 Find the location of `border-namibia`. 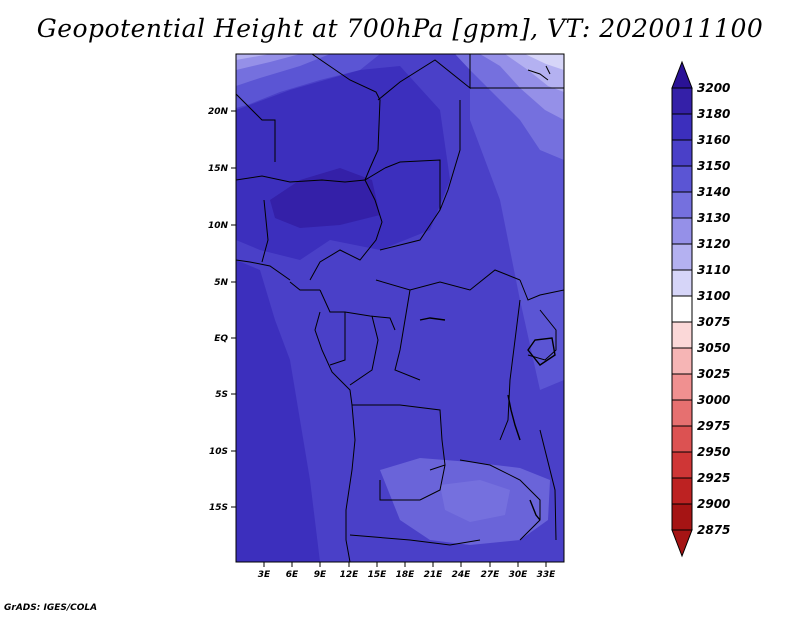

border-namibia is located at coordinates (415, 540).